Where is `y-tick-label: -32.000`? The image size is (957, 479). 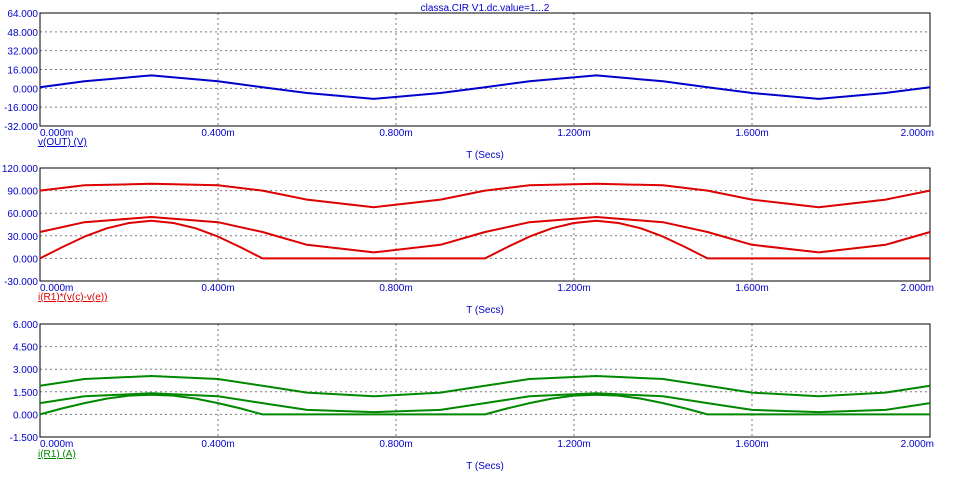 y-tick-label: -32.000 is located at coordinates (21, 127).